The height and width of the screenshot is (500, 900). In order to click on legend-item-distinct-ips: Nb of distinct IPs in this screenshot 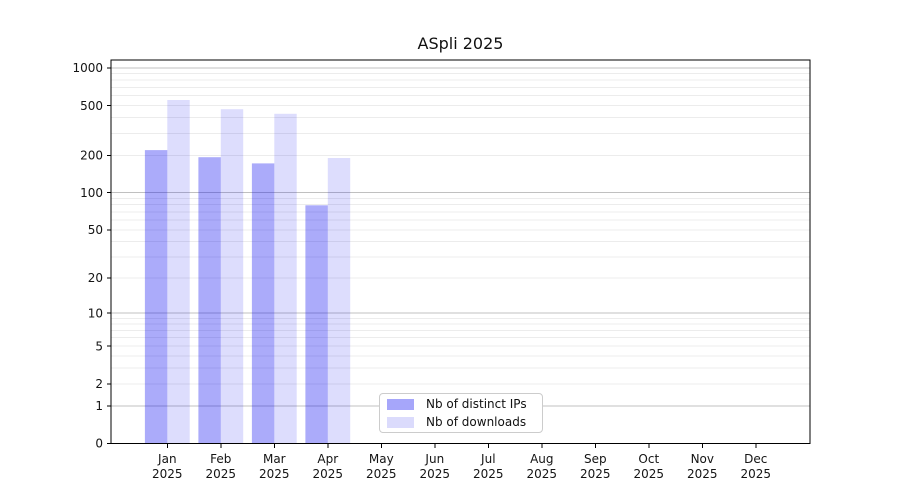, I will do `click(464, 404)`.